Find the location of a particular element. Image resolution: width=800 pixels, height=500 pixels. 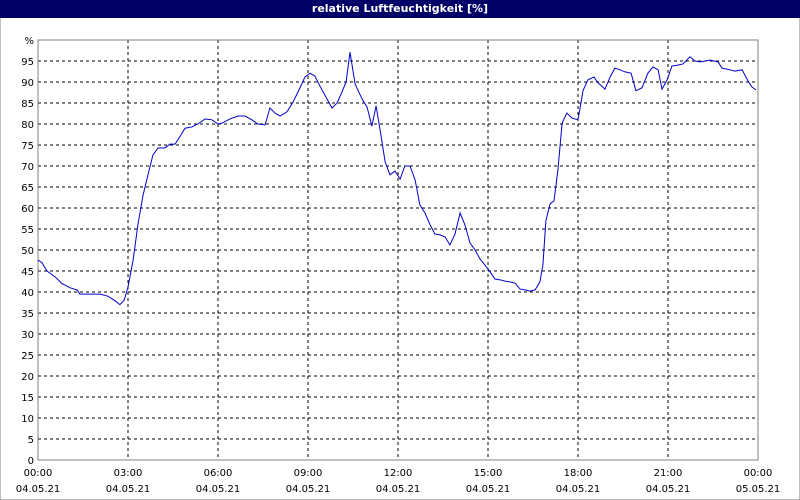

y-tick-label: 55 is located at coordinates (27, 230).